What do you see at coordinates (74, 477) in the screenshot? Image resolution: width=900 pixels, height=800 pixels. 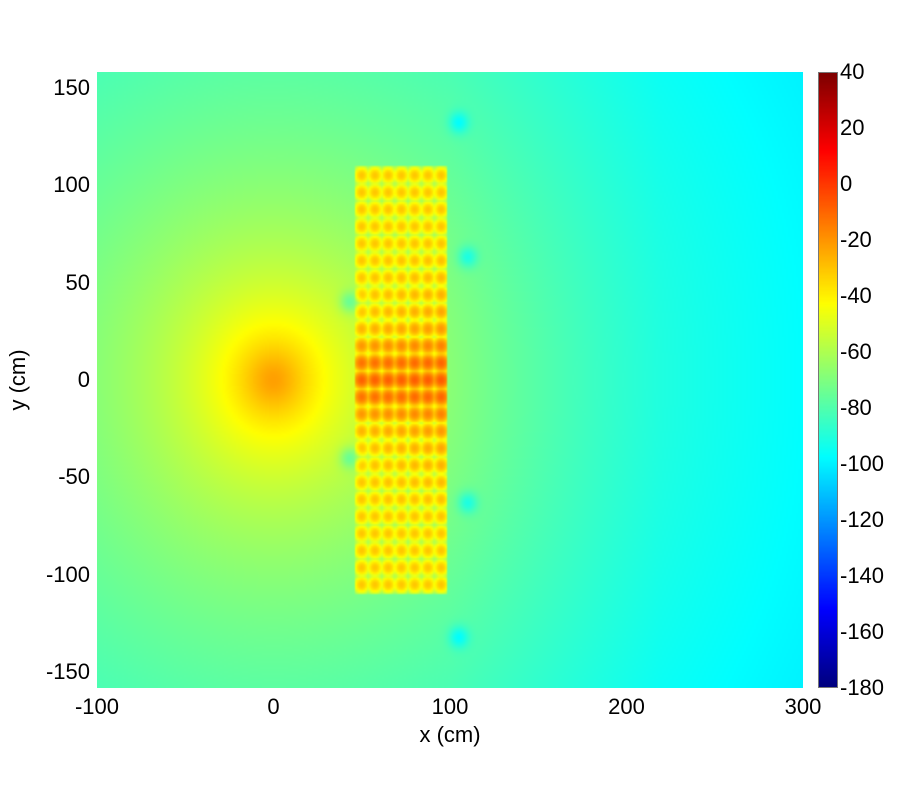 I see `y-tick-label: -50` at bounding box center [74, 477].